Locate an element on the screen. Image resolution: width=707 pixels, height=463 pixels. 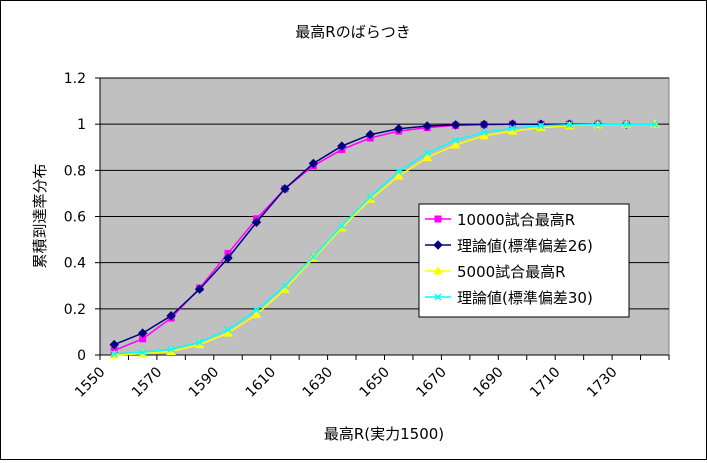
y-tick-label: 0.6 is located at coordinates (75, 218).